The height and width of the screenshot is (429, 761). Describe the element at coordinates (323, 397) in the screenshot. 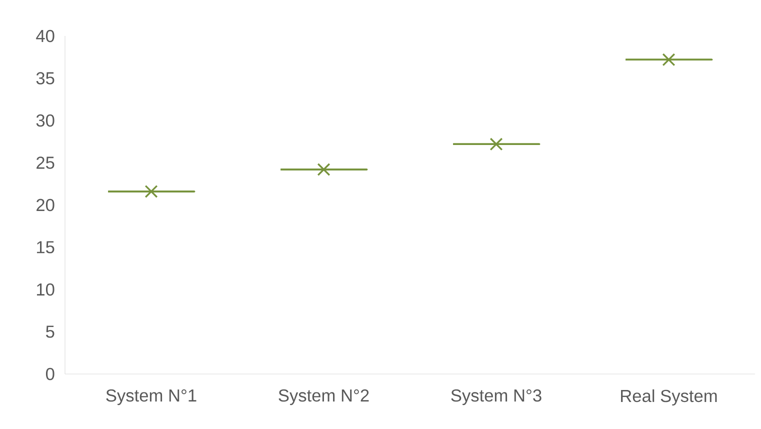

I see `x-tick-label: System N°2` at that location.